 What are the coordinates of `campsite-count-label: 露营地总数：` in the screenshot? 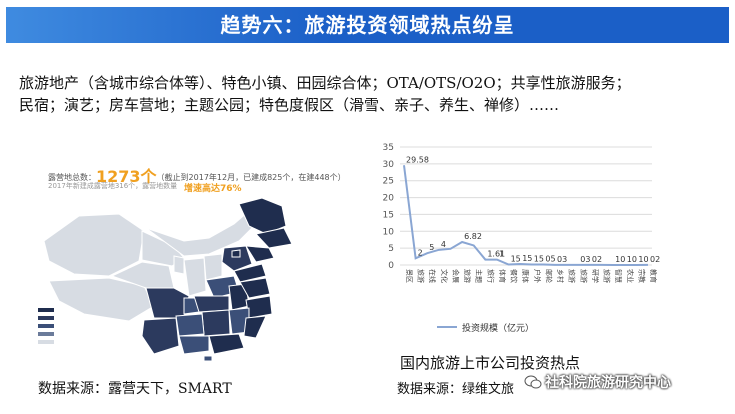 It's located at (72, 177).